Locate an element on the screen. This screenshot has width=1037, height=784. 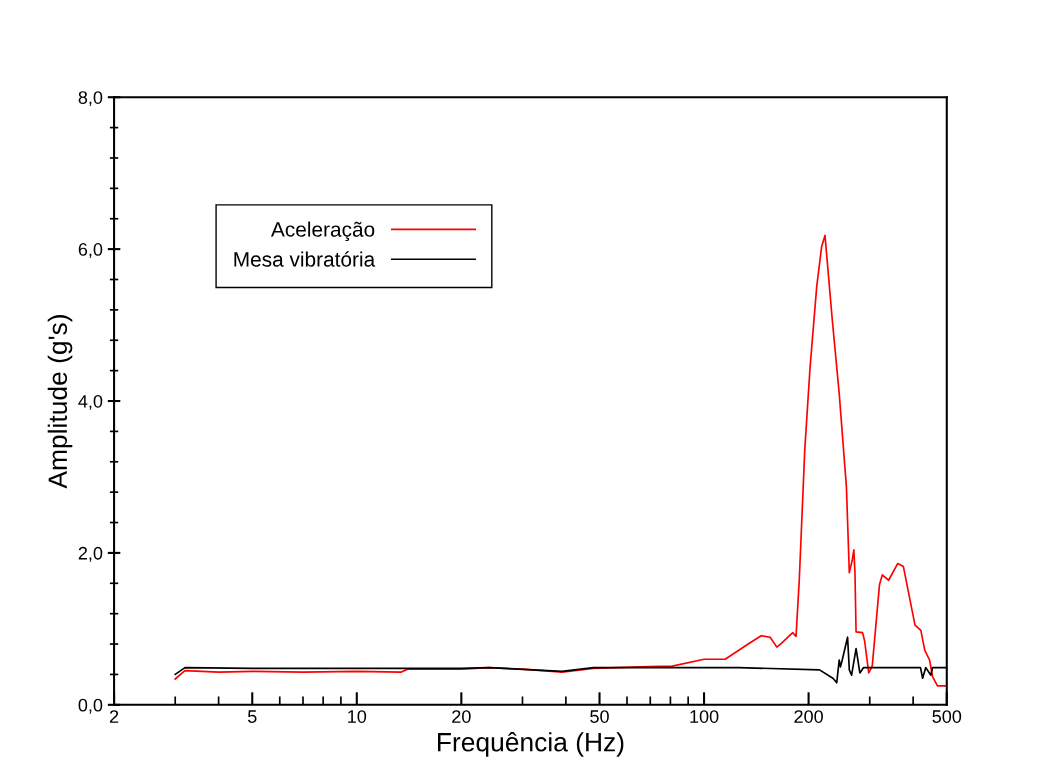
x-axis-title: Frequência (Hz) is located at coordinates (531, 744).